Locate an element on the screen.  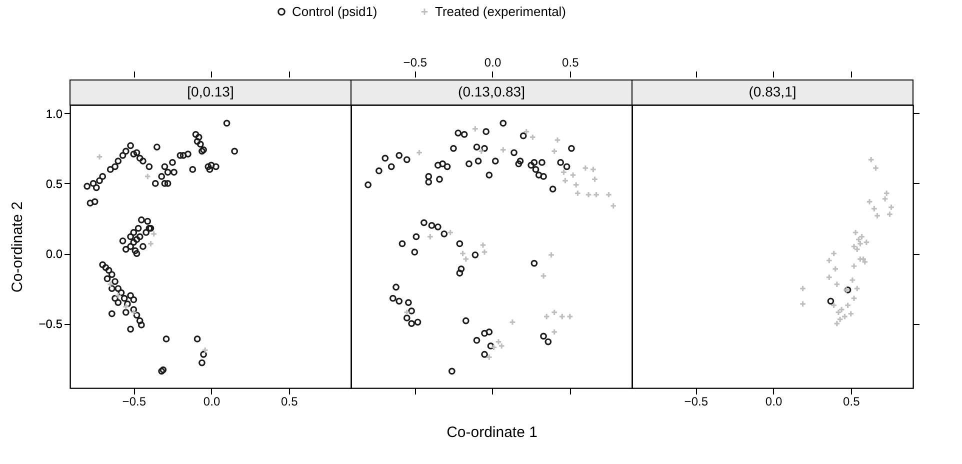
y-tick-label: −0.5 is located at coordinates (50, 324).